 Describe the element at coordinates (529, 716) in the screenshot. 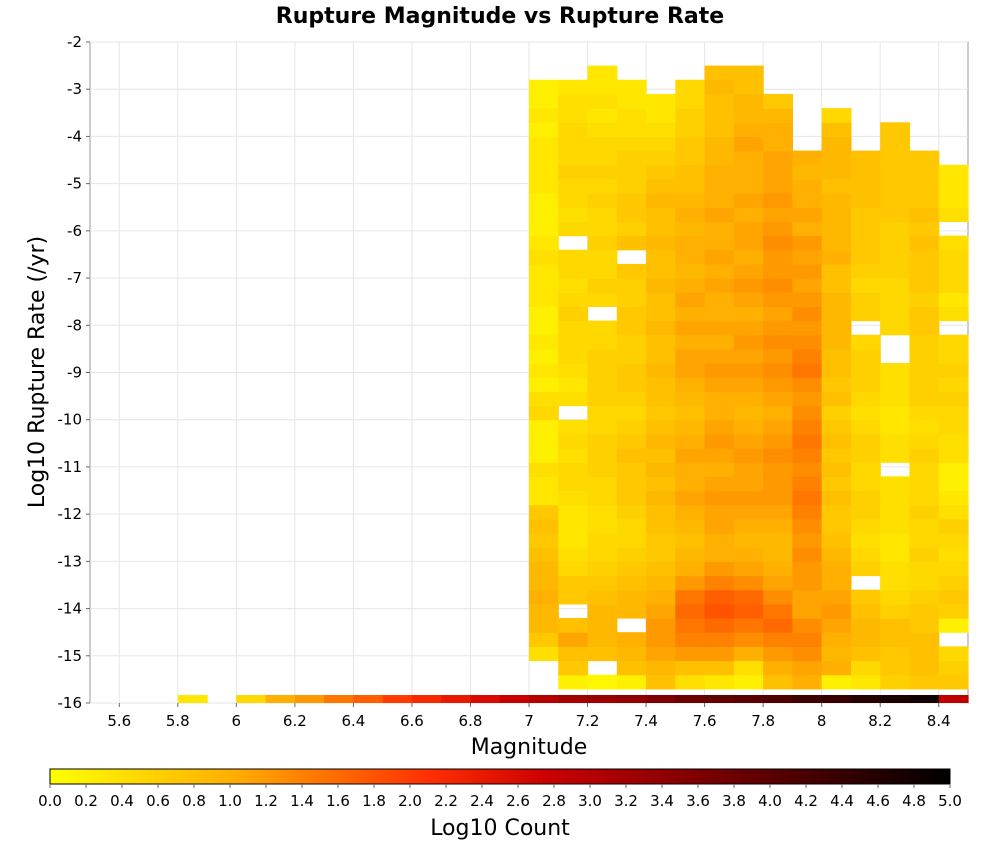

I see `x-axis-ticks: 5.6 5.8 6 6.2 6.4 6.6 6.8 7 7.2 7.4 7.6 7.8 8 8.2 8.4` at that location.